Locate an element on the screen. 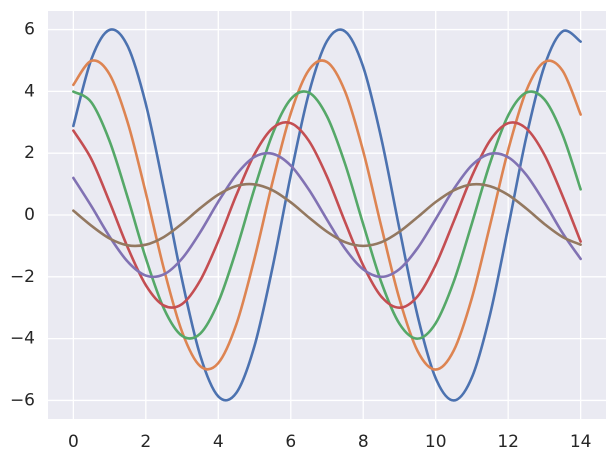 This screenshot has height=461, width=616. y-tick-label: 2 is located at coordinates (29, 153).